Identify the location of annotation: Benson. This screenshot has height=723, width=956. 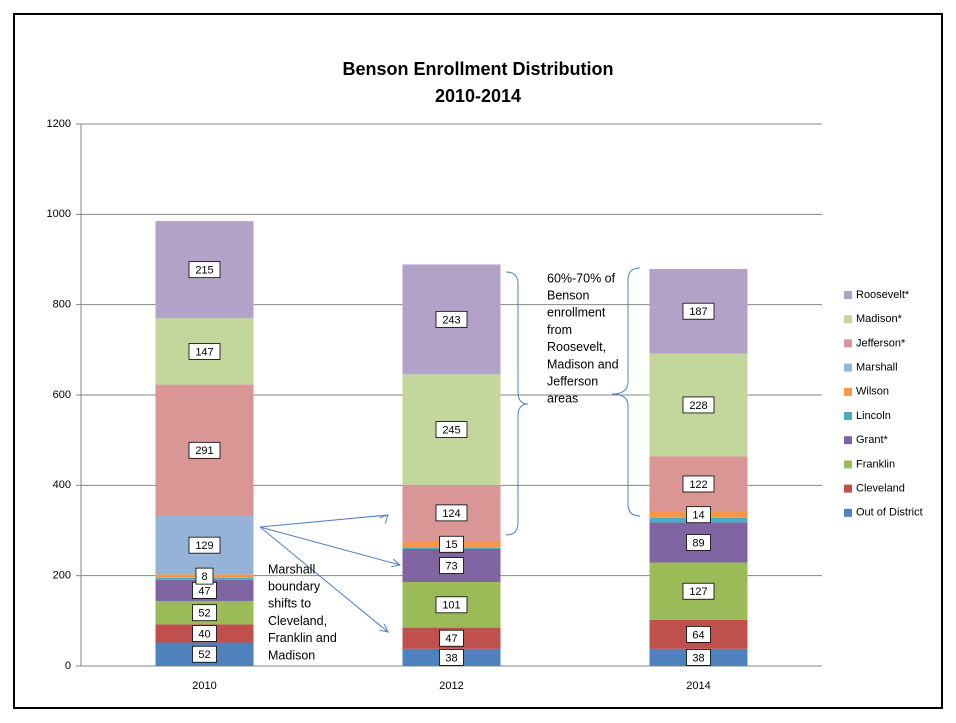
(568, 295).